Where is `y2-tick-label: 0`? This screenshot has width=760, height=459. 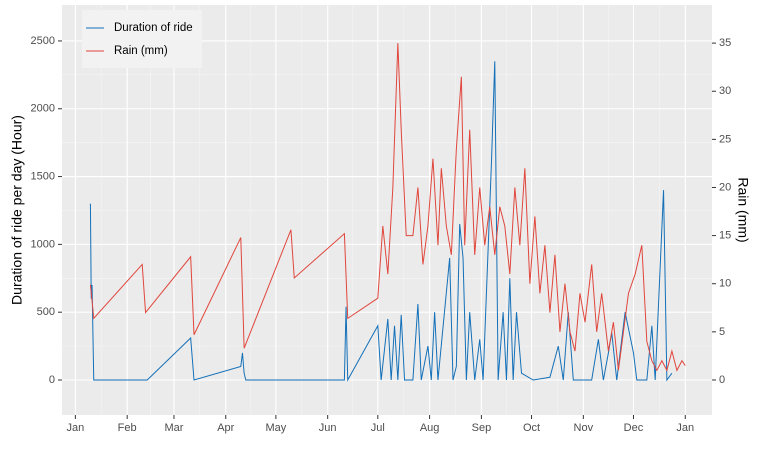 y2-tick-label: 0 is located at coordinates (722, 380).